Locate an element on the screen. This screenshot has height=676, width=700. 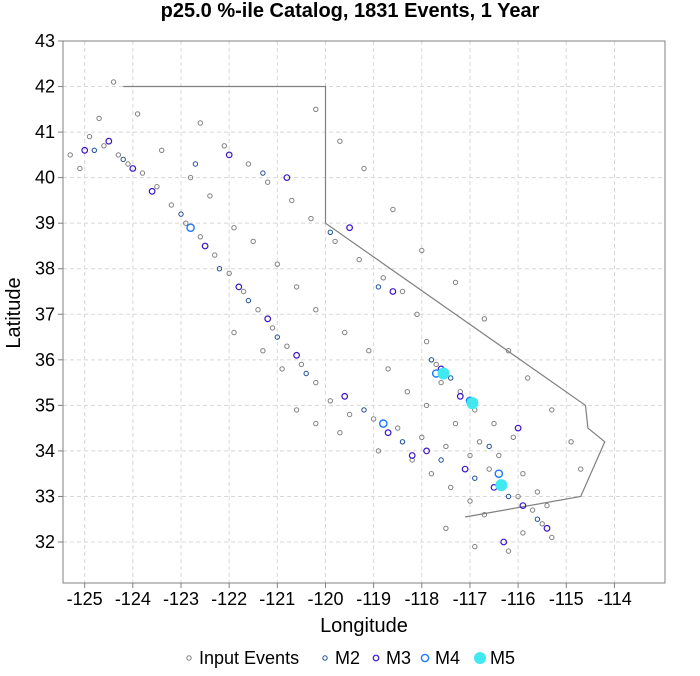
x-tick-label: -125 is located at coordinates (85, 599).